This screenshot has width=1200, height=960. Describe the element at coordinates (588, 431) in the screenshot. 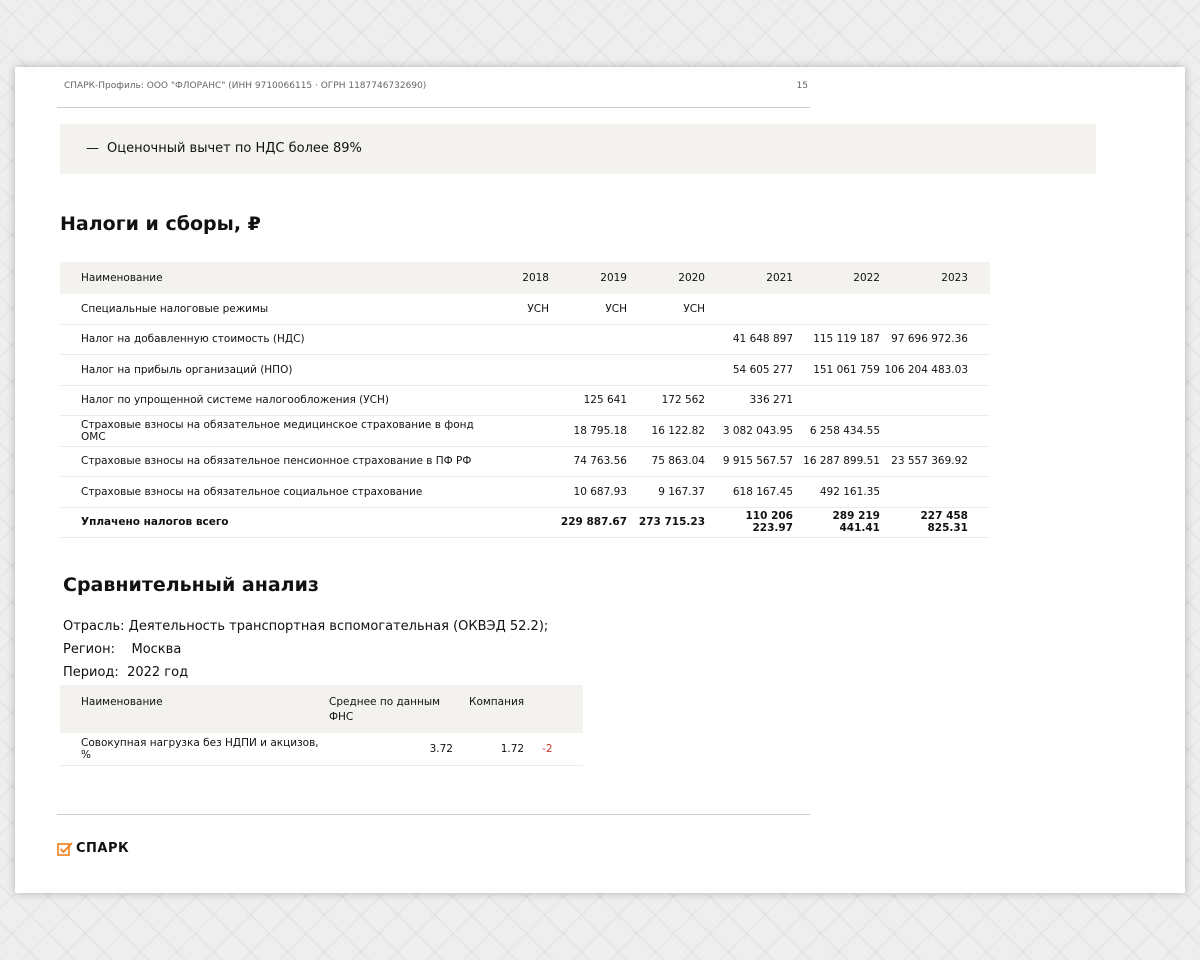

I see `row-value: 18 795.18` at that location.